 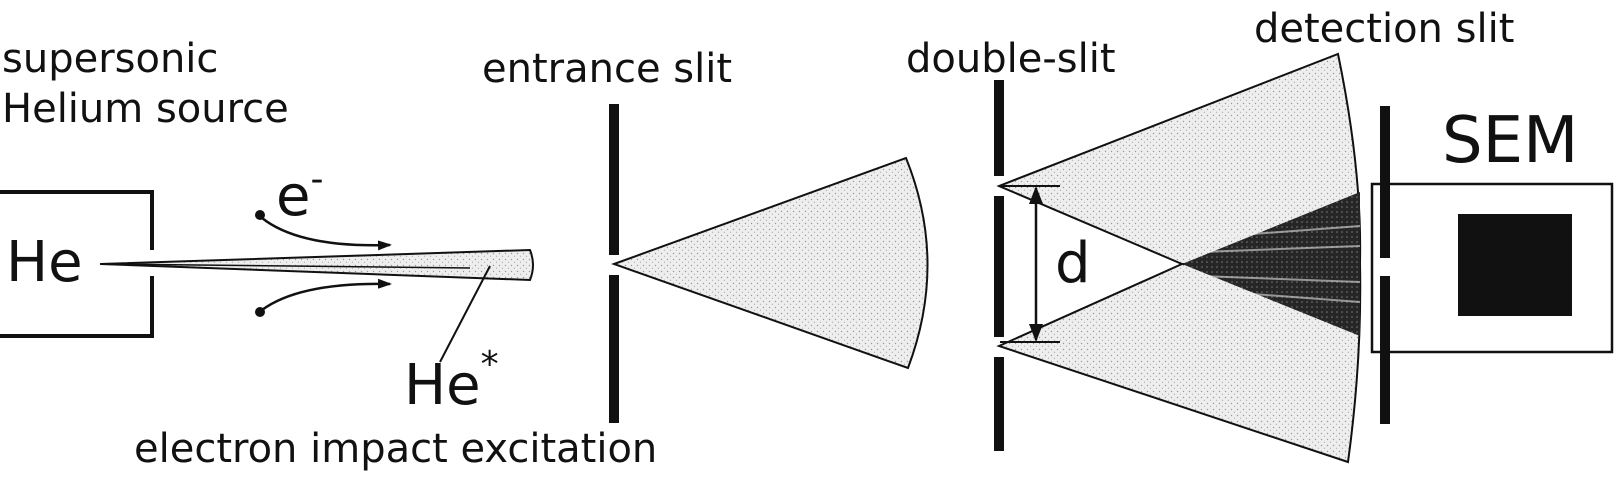 I want to click on he-excited-label: He*, so click(x=451, y=381).